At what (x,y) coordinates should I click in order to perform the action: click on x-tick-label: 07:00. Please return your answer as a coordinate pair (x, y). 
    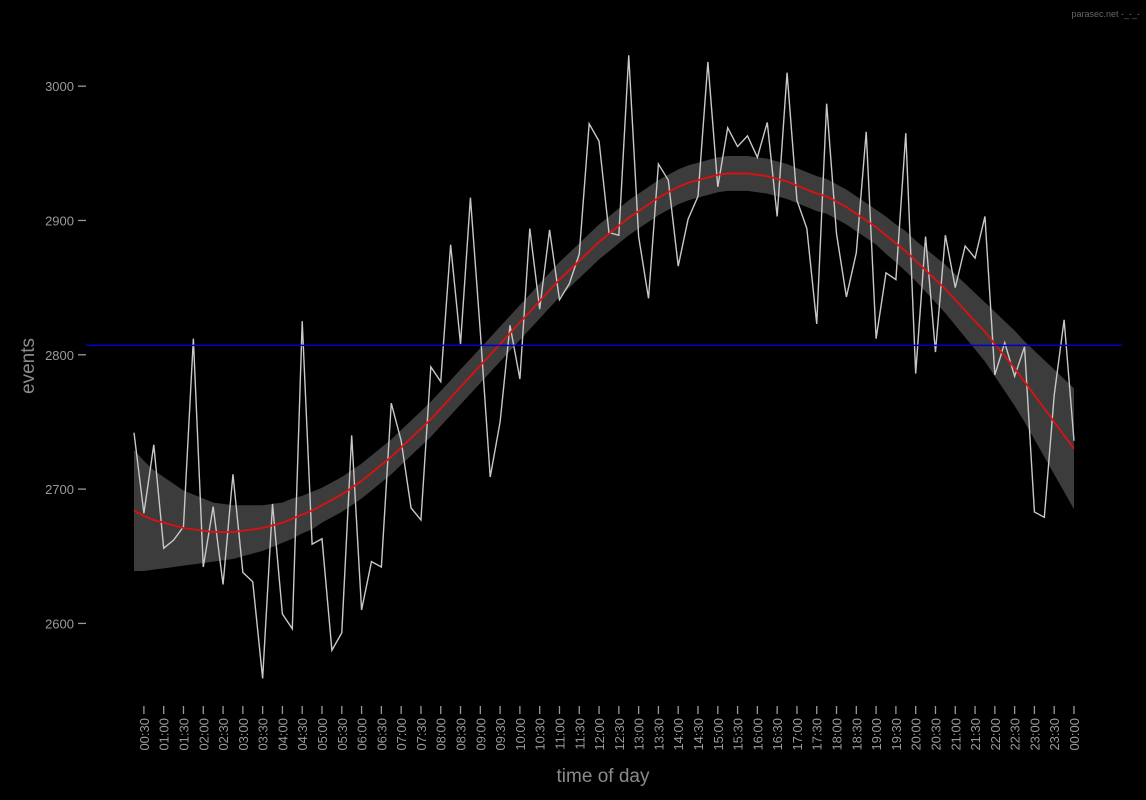
    Looking at the image, I should click on (401, 734).